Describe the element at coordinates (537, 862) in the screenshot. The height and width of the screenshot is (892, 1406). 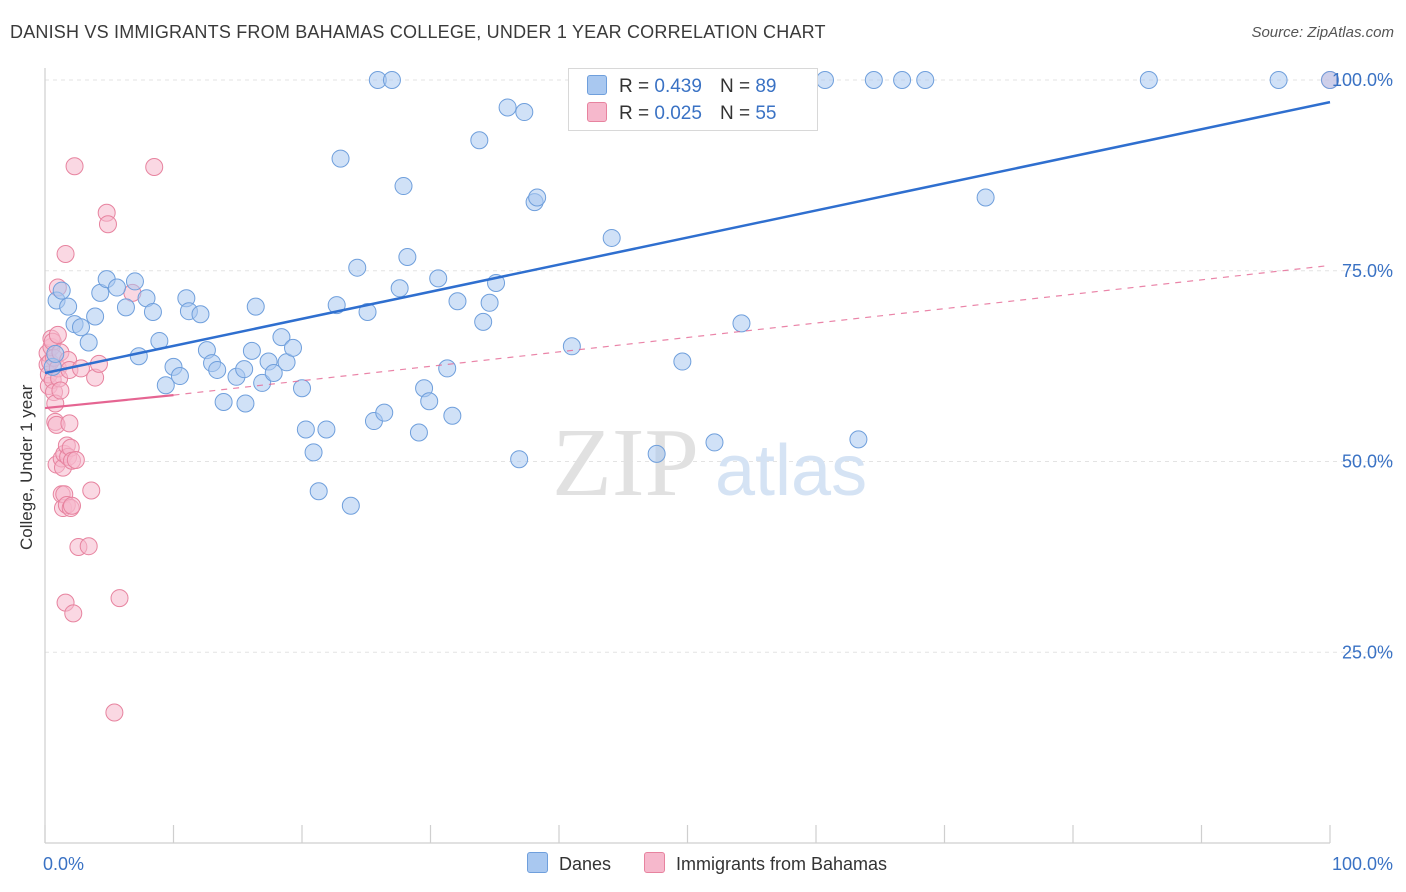
I see `danes-legend-swatch` at that location.